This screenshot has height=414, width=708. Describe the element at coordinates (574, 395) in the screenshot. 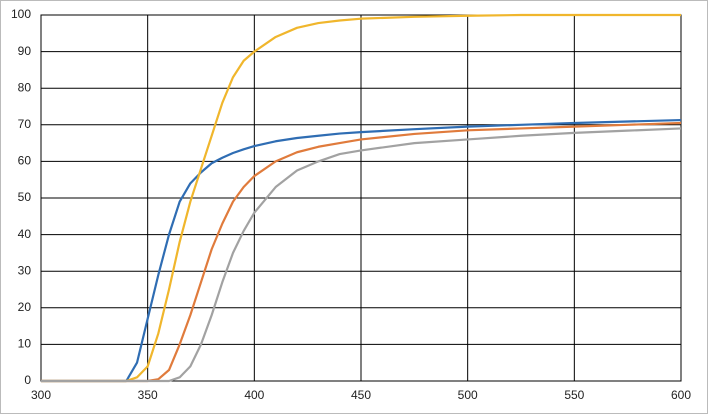

I see `x-tick-label: 550` at that location.